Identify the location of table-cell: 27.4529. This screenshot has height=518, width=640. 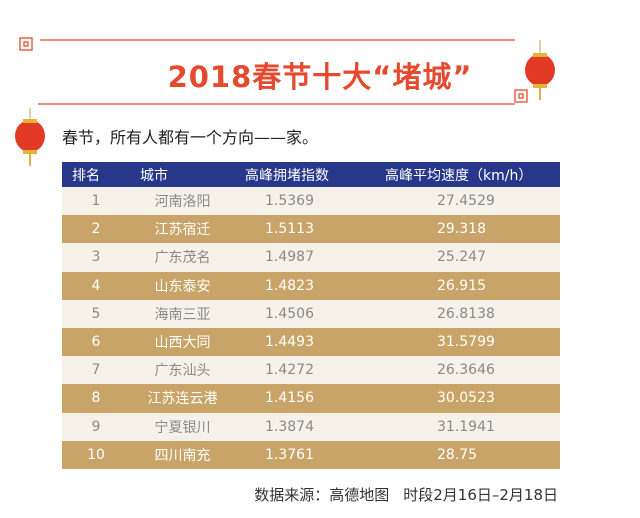
(467, 201).